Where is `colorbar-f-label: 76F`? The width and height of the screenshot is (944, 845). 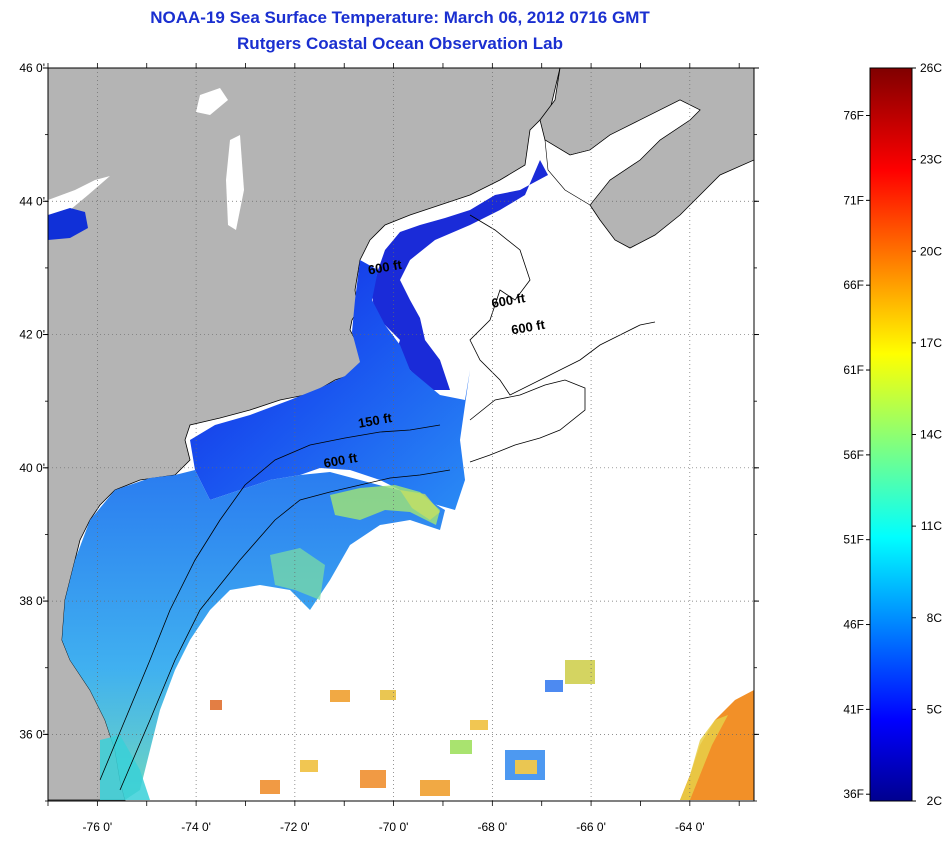
colorbar-f-label: 76F is located at coordinates (853, 116).